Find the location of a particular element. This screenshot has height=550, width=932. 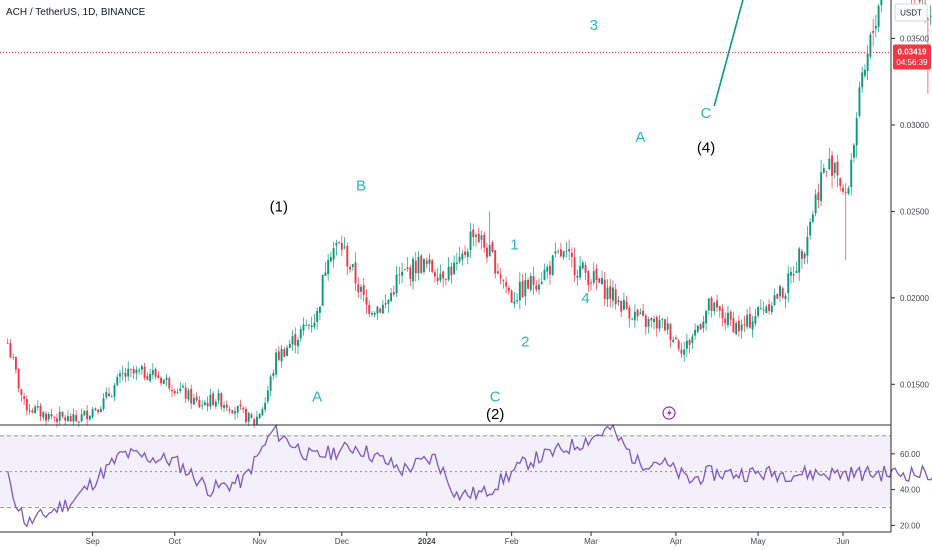

rsi-axis: 60.00 40.00 20.00 is located at coordinates (906, 490).